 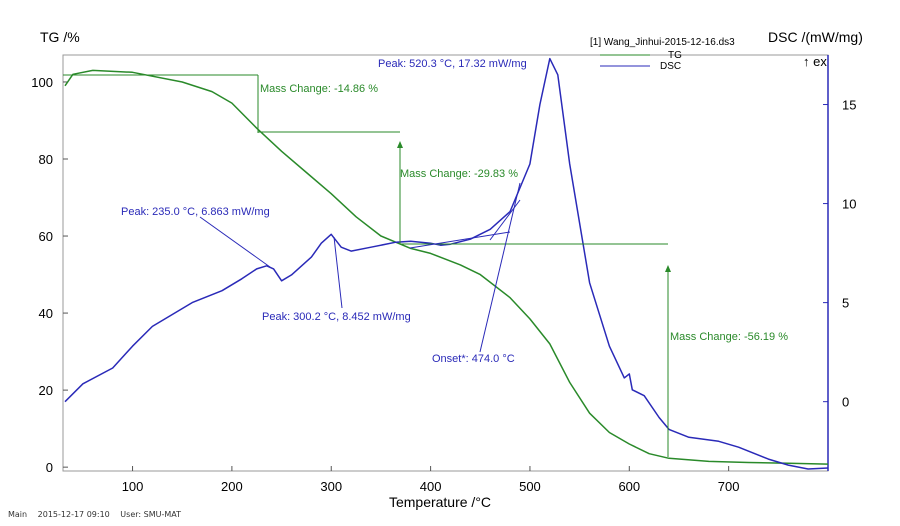 I want to click on x-tick-label: 200, so click(x=232, y=486).